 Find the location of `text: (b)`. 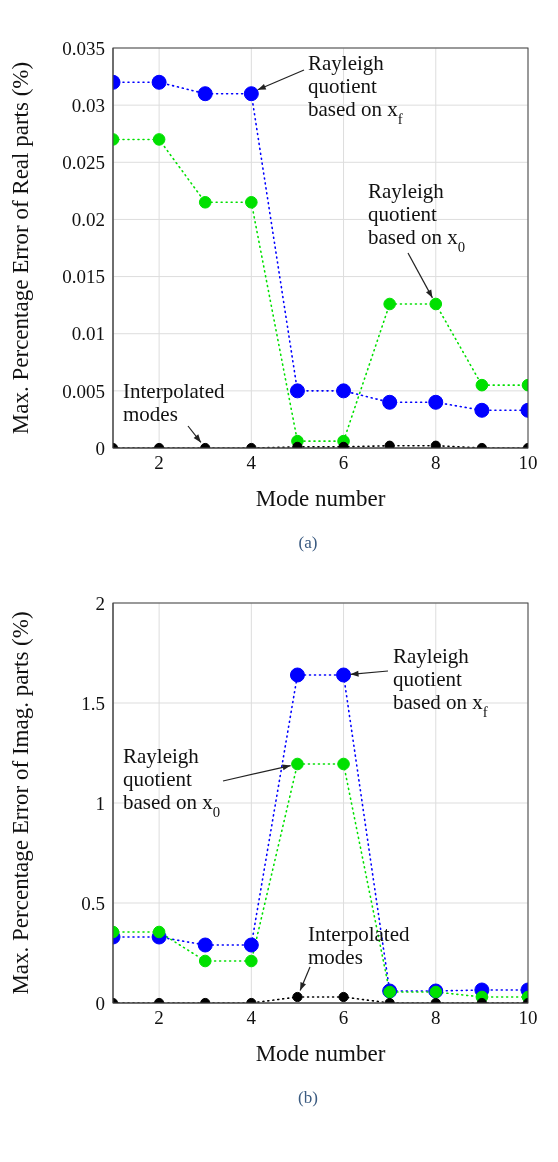

text: (b) is located at coordinates (308, 1097).